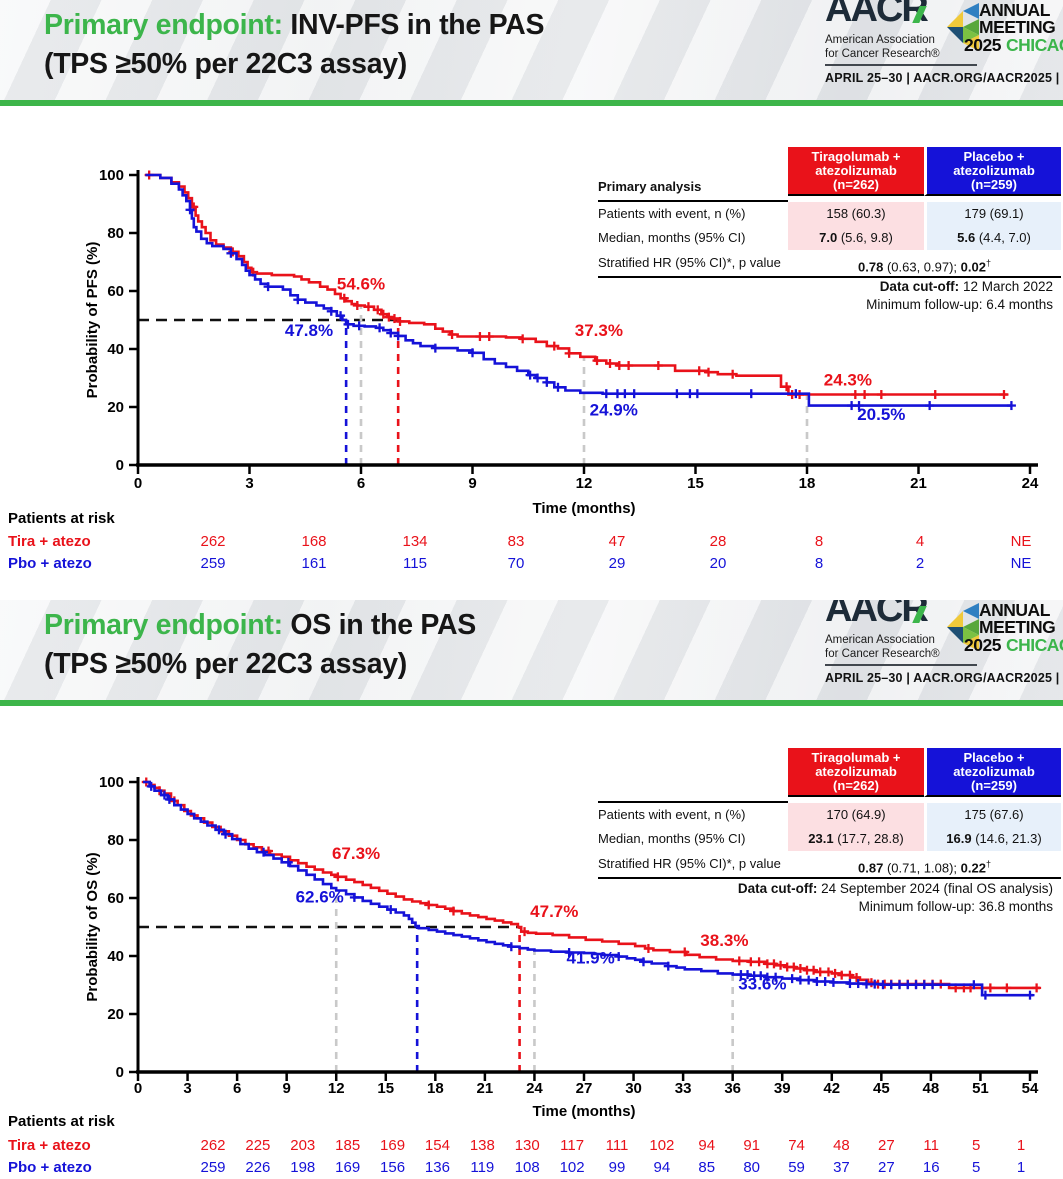 Image resolution: width=1063 pixels, height=1179 pixels. What do you see at coordinates (992, 214) in the screenshot?
I see `events-placebo-value: 179 (69.1)` at bounding box center [992, 214].